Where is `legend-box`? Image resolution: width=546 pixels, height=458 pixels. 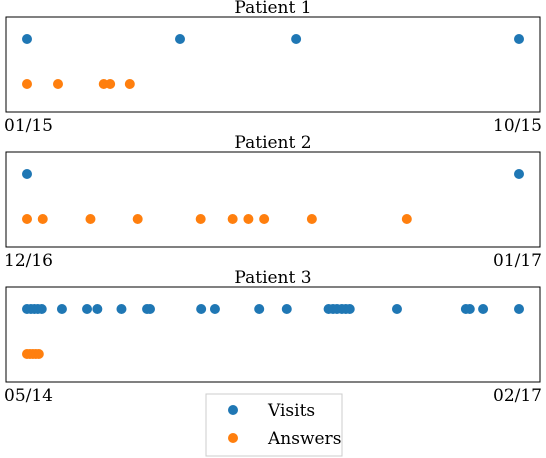
legend-box is located at coordinates (274, 425).